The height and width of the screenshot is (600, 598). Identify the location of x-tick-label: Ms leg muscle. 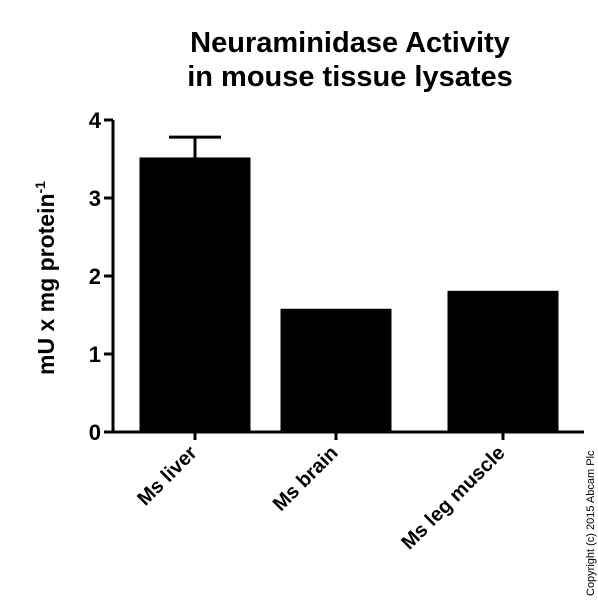
(453, 498).